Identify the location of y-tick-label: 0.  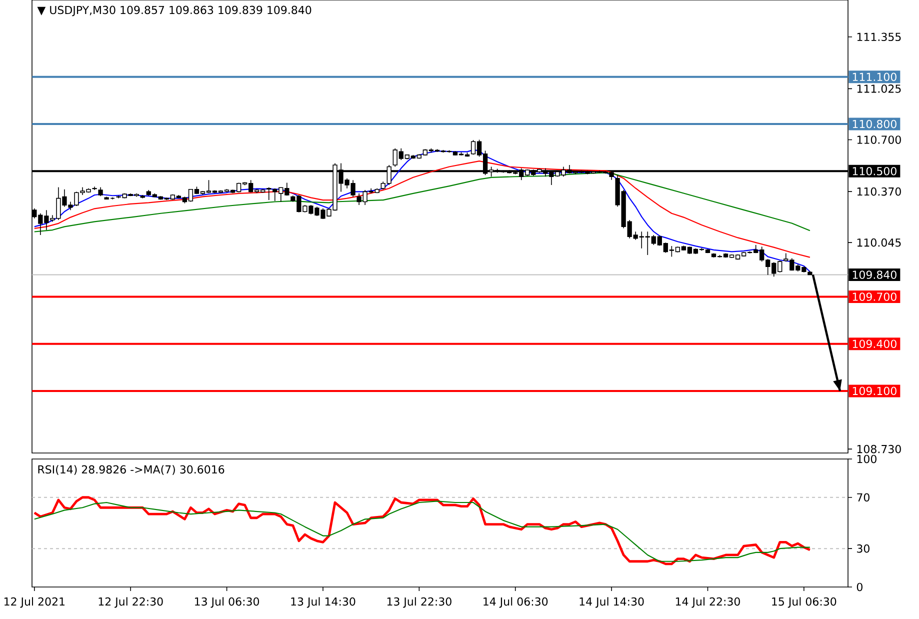
(859, 587).